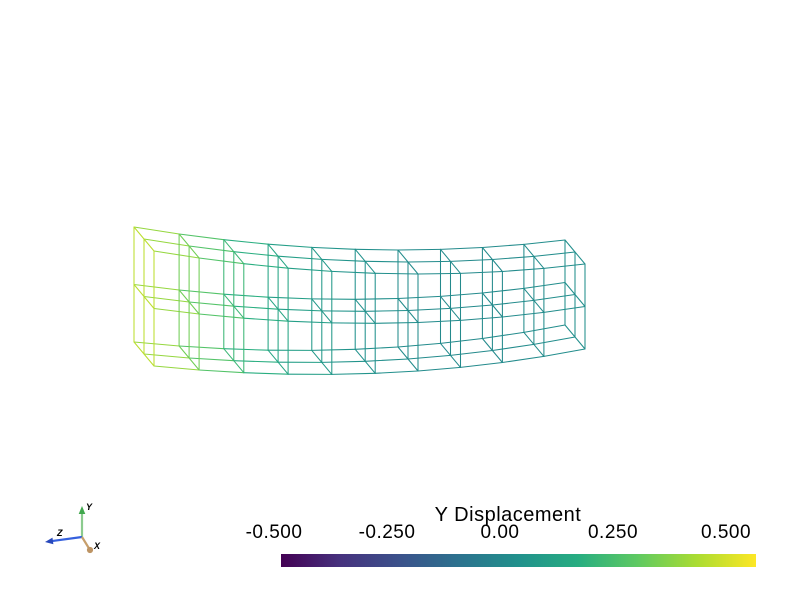 This screenshot has height=600, width=800. I want to click on z-axis-arrow: Z, so click(64, 536).